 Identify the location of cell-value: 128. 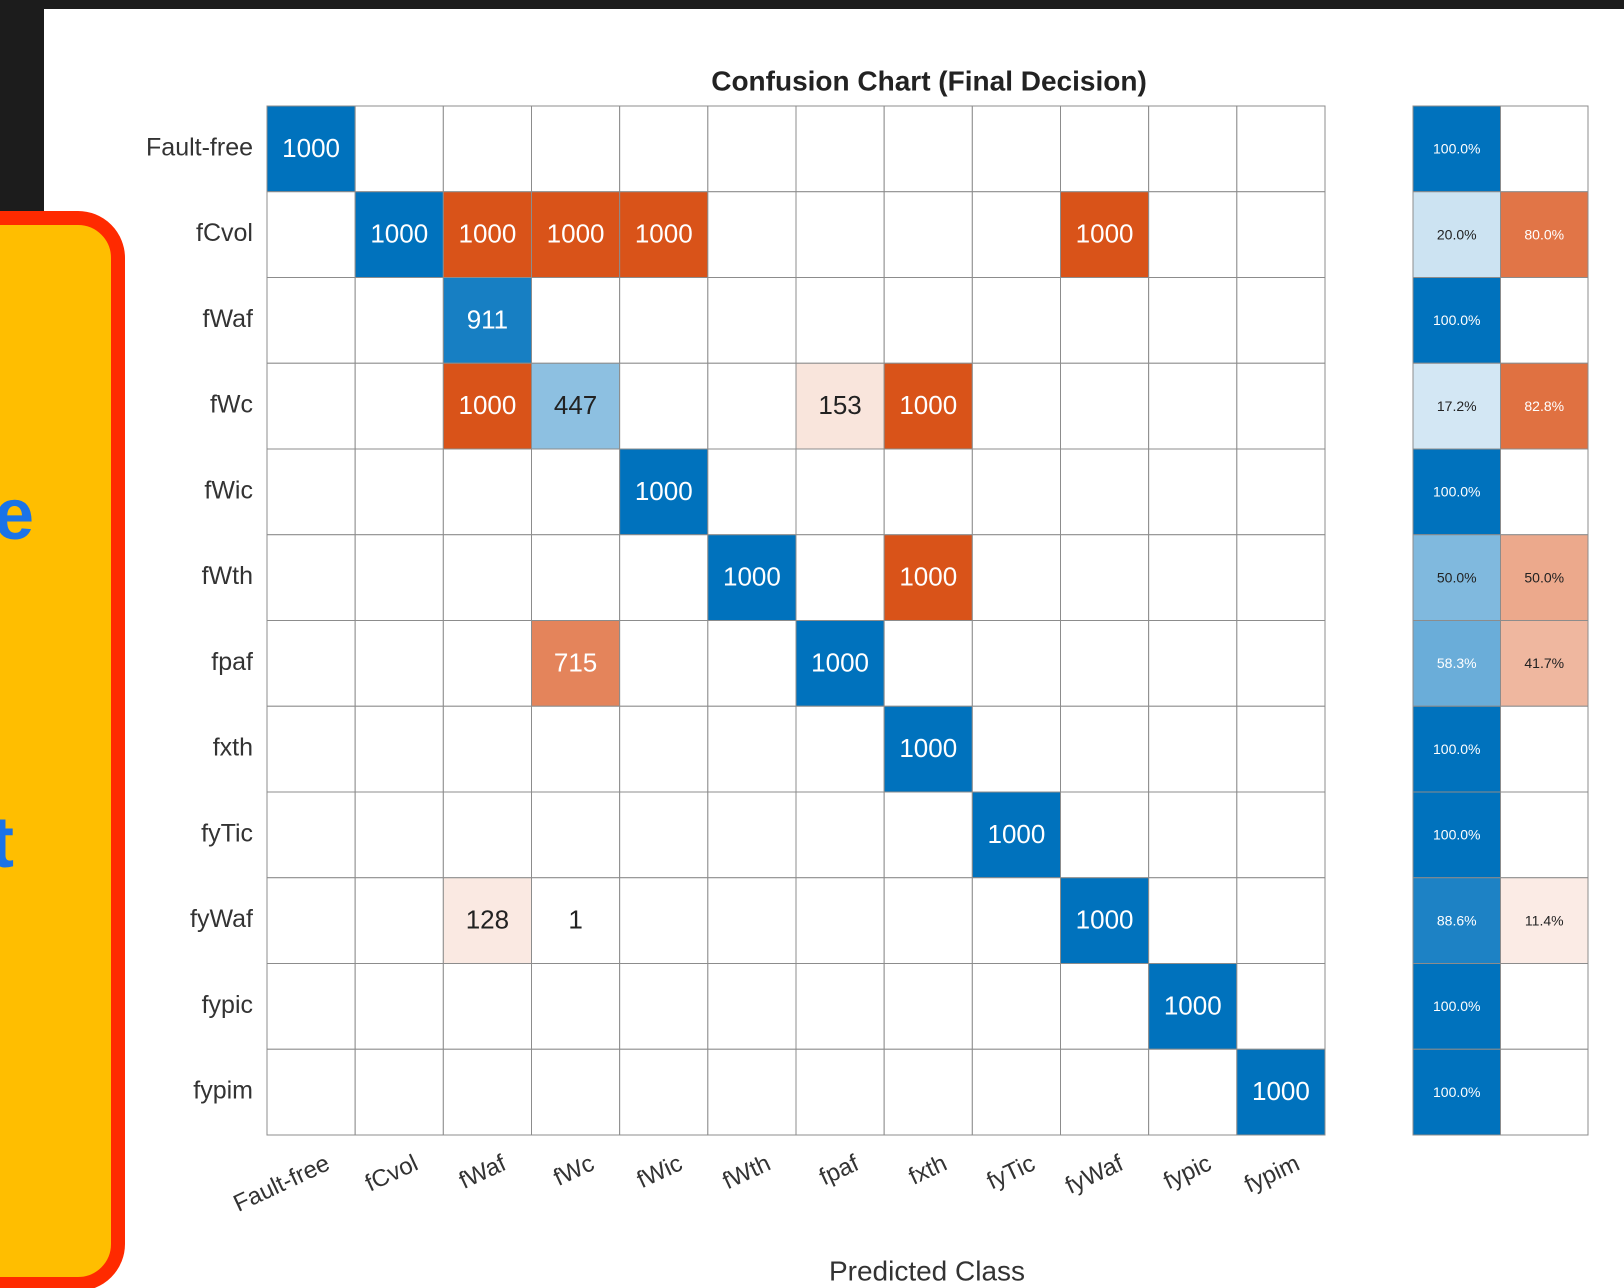
(487, 920).